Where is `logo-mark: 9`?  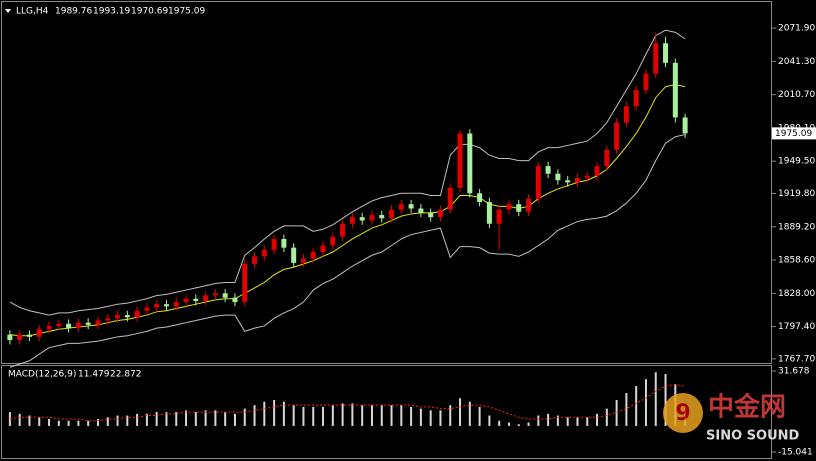
logo-mark: 9 is located at coordinates (682, 413).